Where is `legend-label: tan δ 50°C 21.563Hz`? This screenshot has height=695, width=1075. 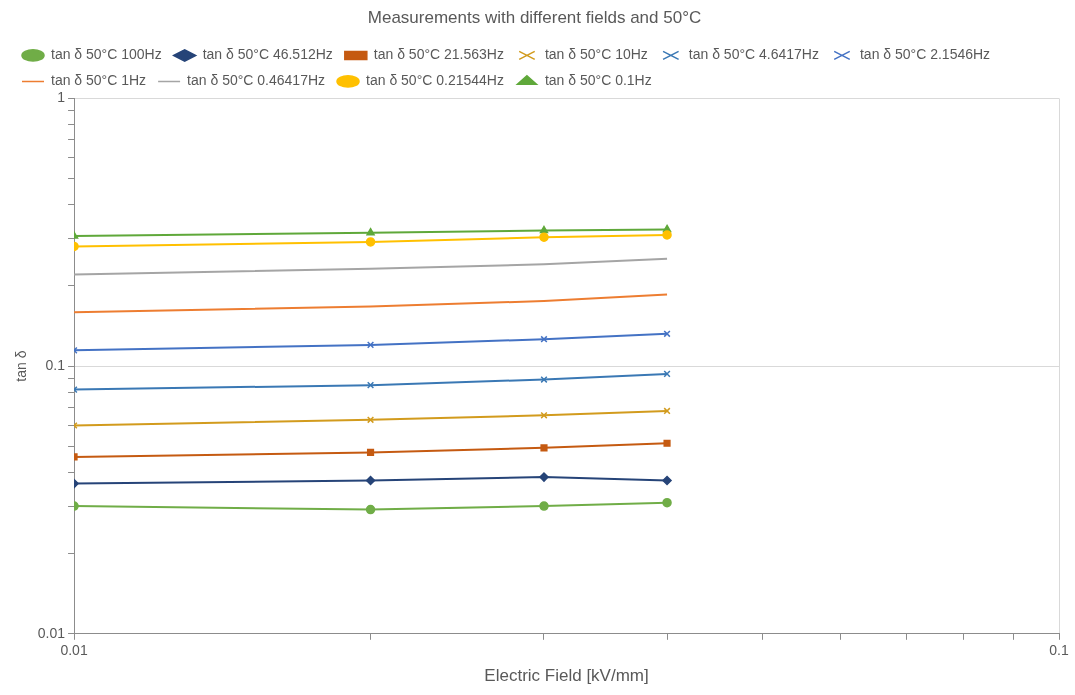 legend-label: tan δ 50°C 21.563Hz is located at coordinates (438, 54).